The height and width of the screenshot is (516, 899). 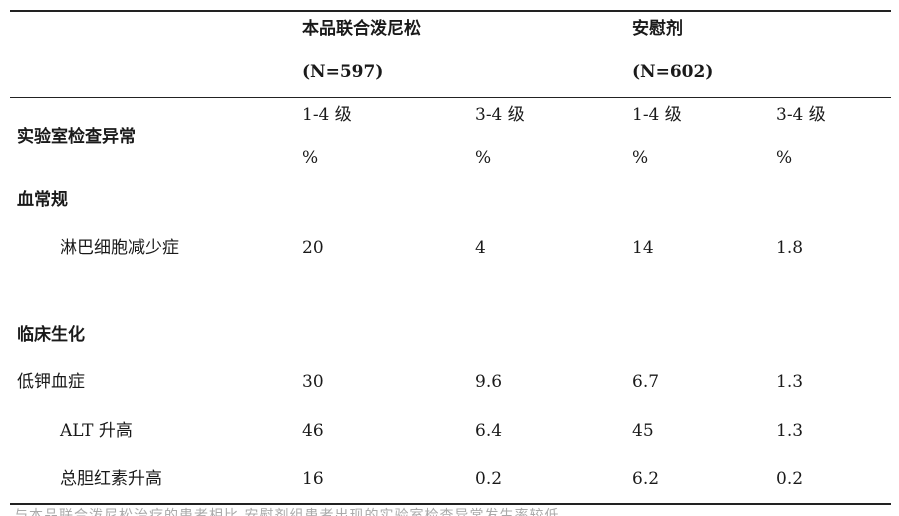 What do you see at coordinates (76, 137) in the screenshot?
I see `category-column-header: 实验室检查异常` at bounding box center [76, 137].